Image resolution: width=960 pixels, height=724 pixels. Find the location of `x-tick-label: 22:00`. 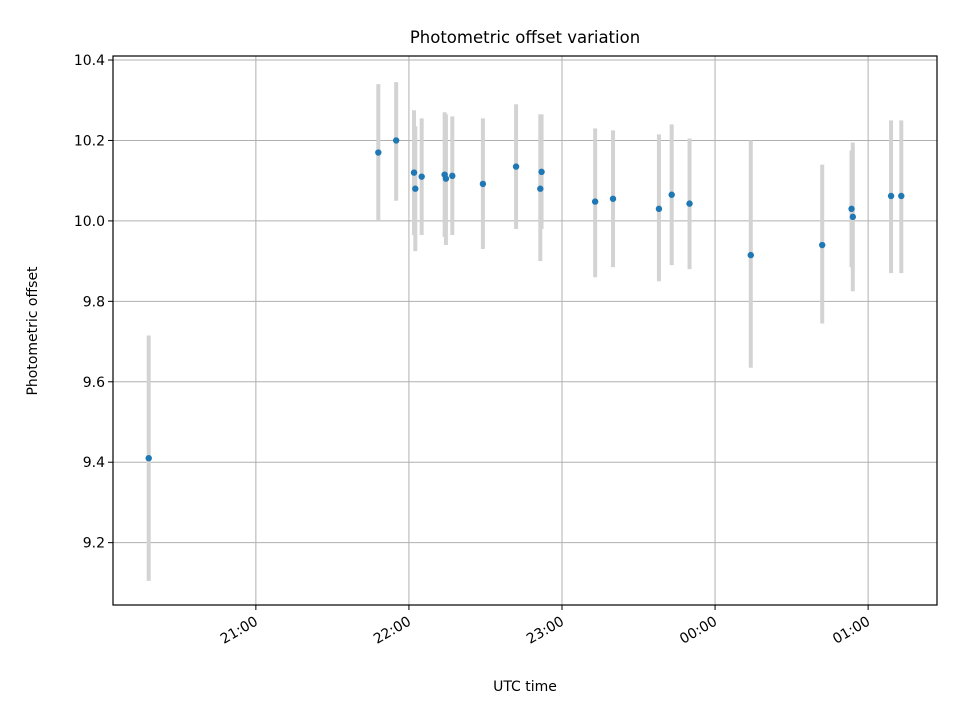

x-tick-label: 22:00 is located at coordinates (392, 631).